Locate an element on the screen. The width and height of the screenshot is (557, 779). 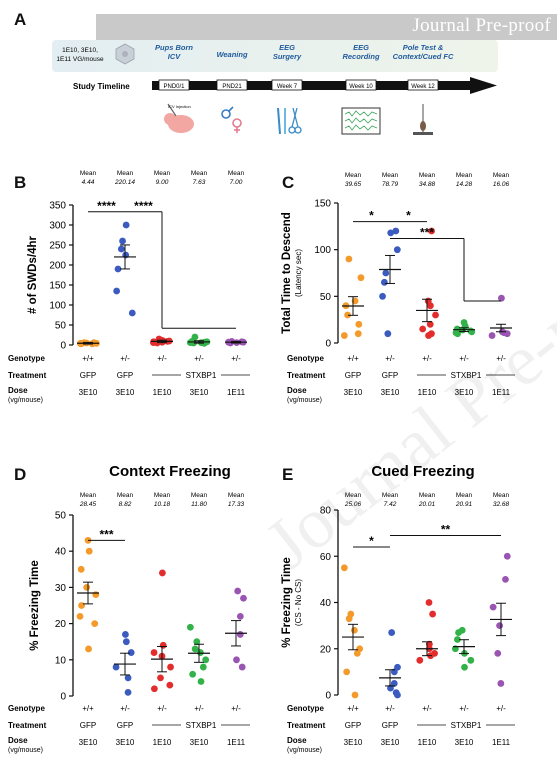
timeline-tick-label: Week 10 is located at coordinates (361, 87).